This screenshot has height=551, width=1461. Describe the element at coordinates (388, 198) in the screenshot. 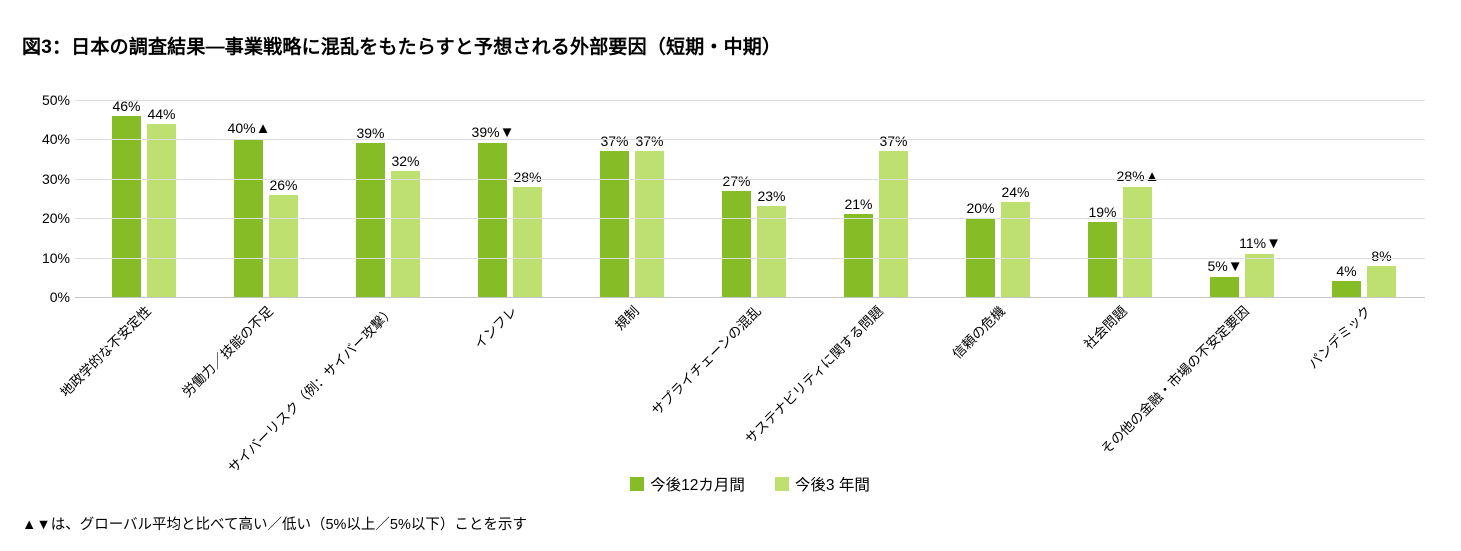

I see `bar-group: 39% 32%` at that location.